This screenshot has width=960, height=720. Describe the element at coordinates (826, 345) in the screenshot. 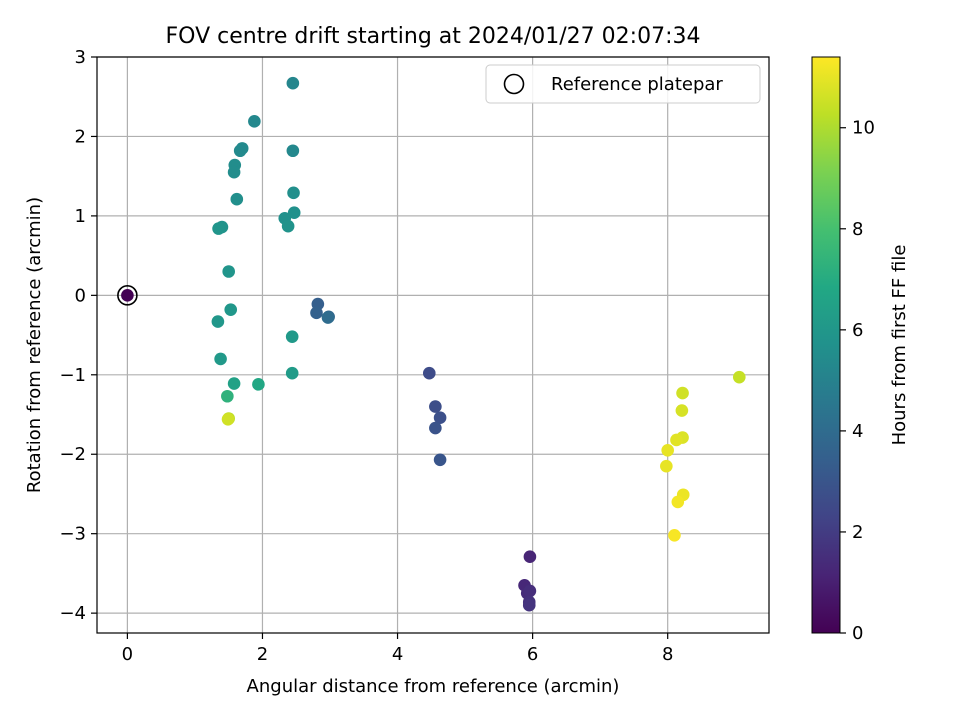

I see `colorbar-gradient` at that location.